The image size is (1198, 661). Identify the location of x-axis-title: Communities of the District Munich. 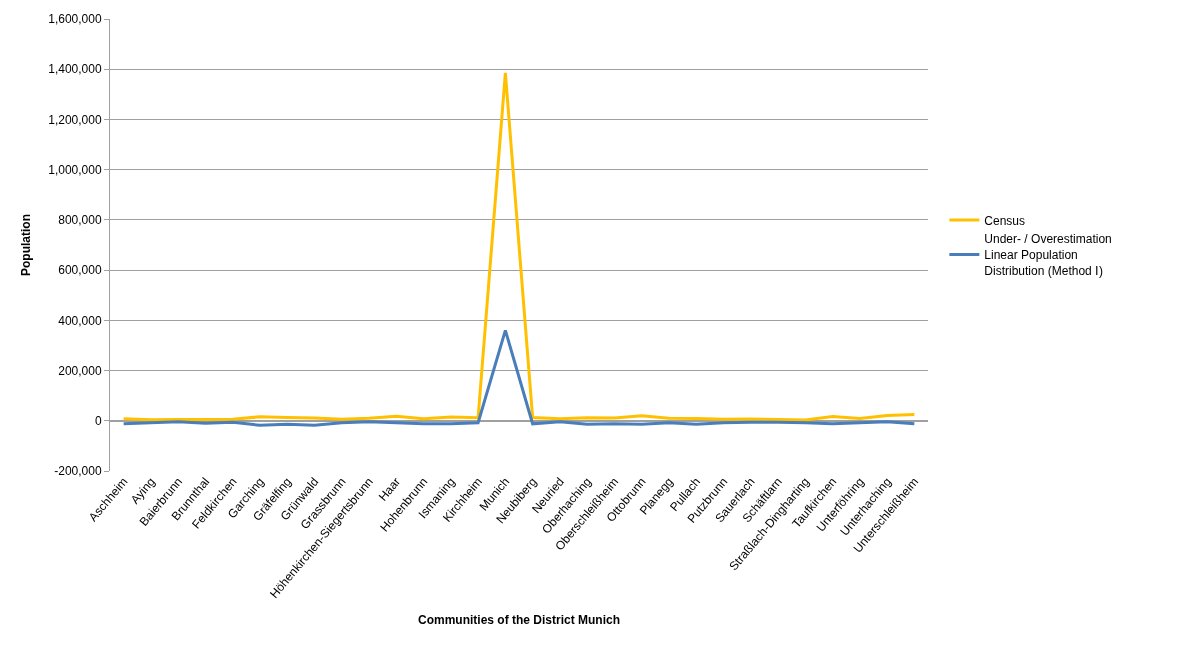
(519, 619).